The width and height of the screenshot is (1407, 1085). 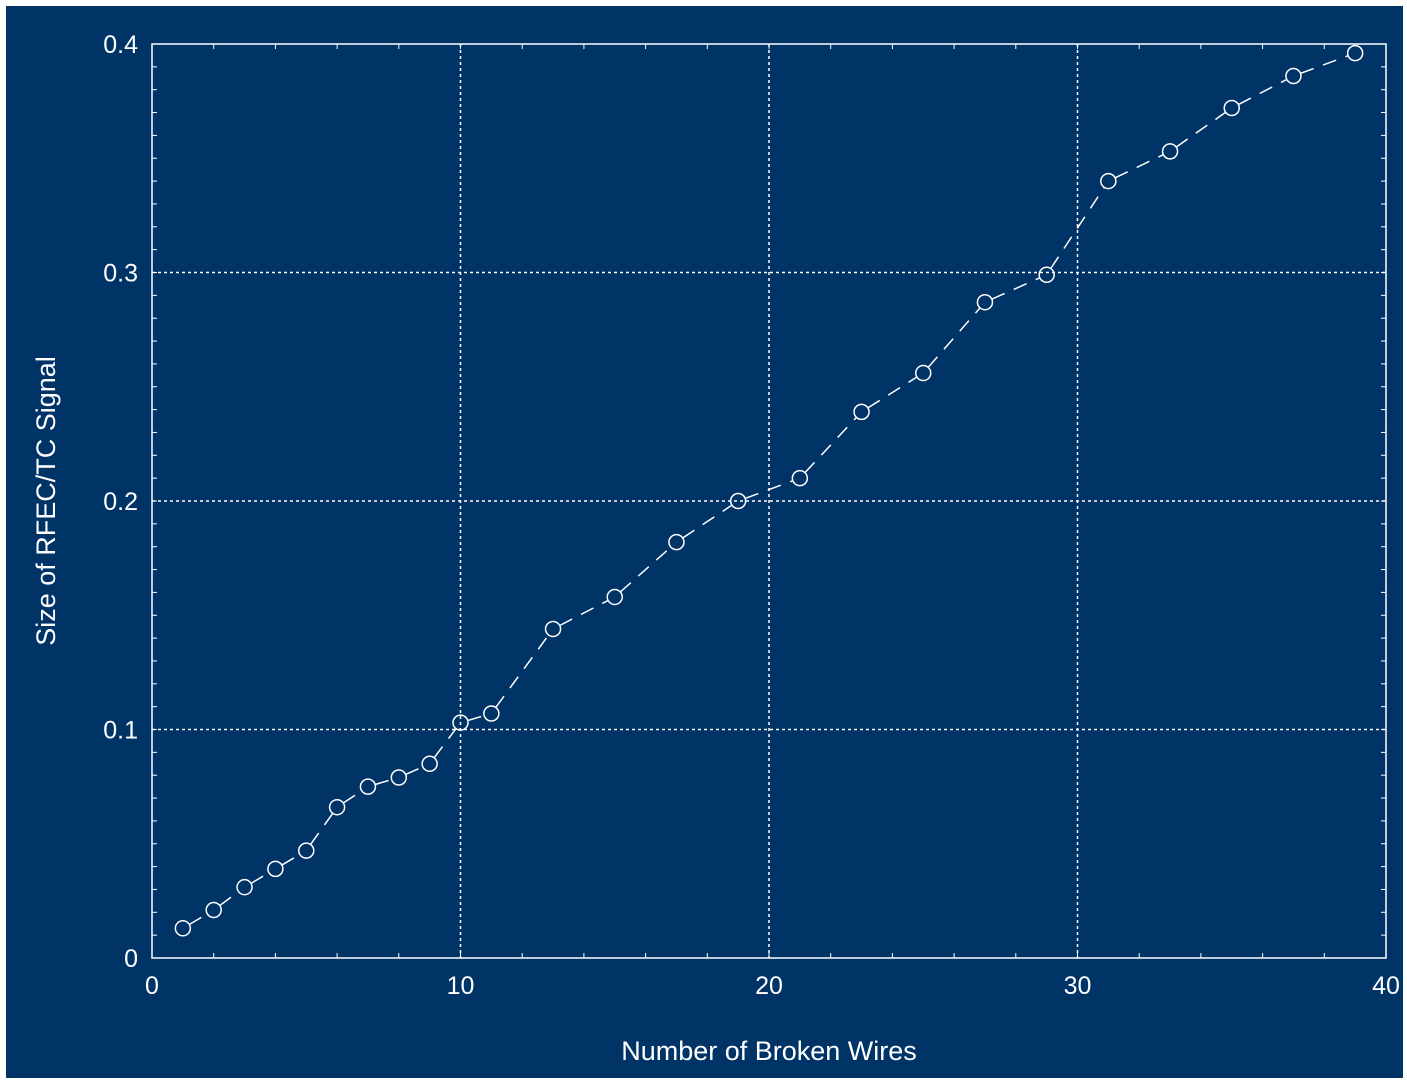 I want to click on x-tick-label: 40, so click(x=1386, y=986).